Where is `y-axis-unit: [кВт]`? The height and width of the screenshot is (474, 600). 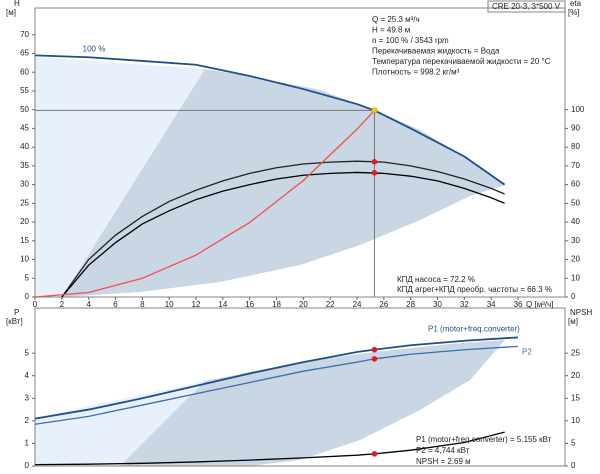
y-axis-unit: [кВт] is located at coordinates (14, 321).